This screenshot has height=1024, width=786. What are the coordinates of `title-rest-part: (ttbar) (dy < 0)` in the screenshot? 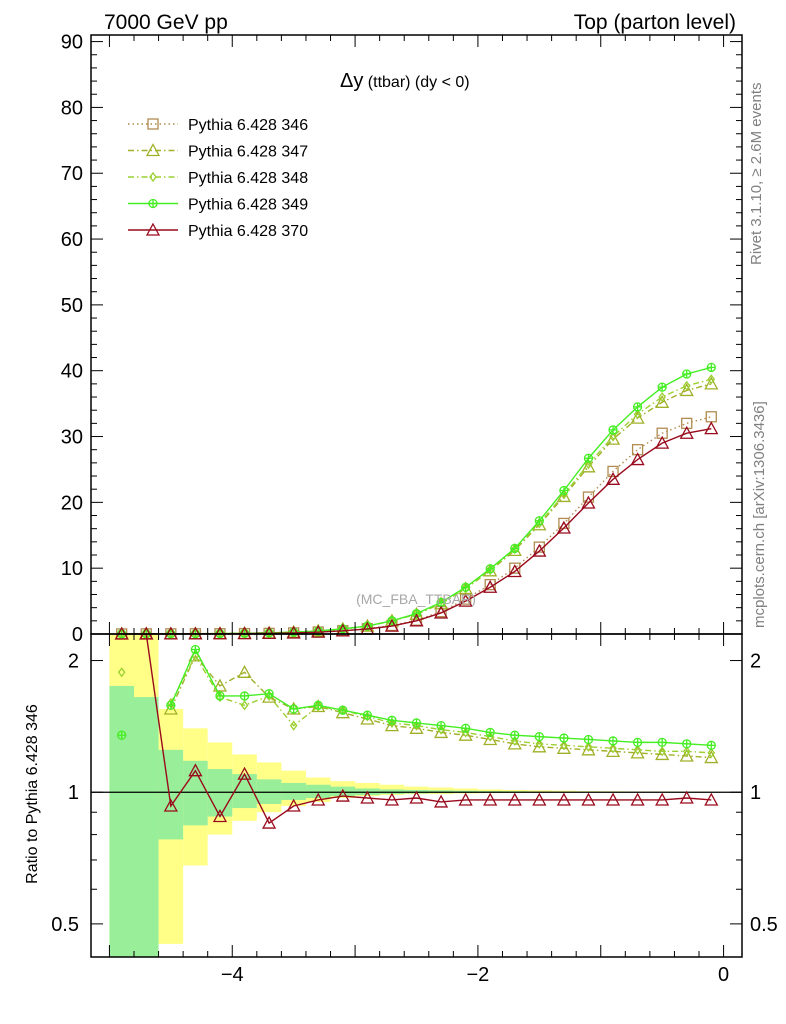 It's located at (416, 82).